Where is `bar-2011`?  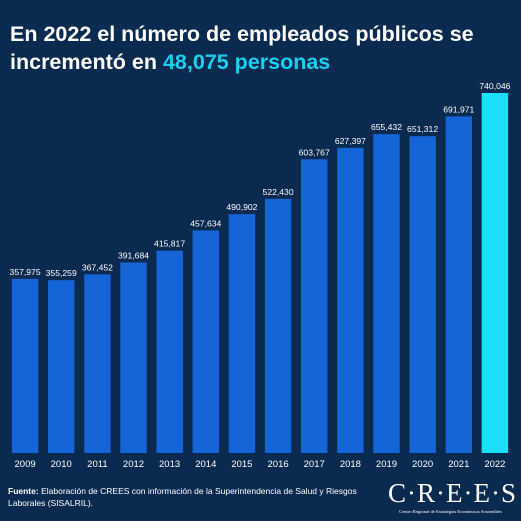
bar-2011 is located at coordinates (97, 363).